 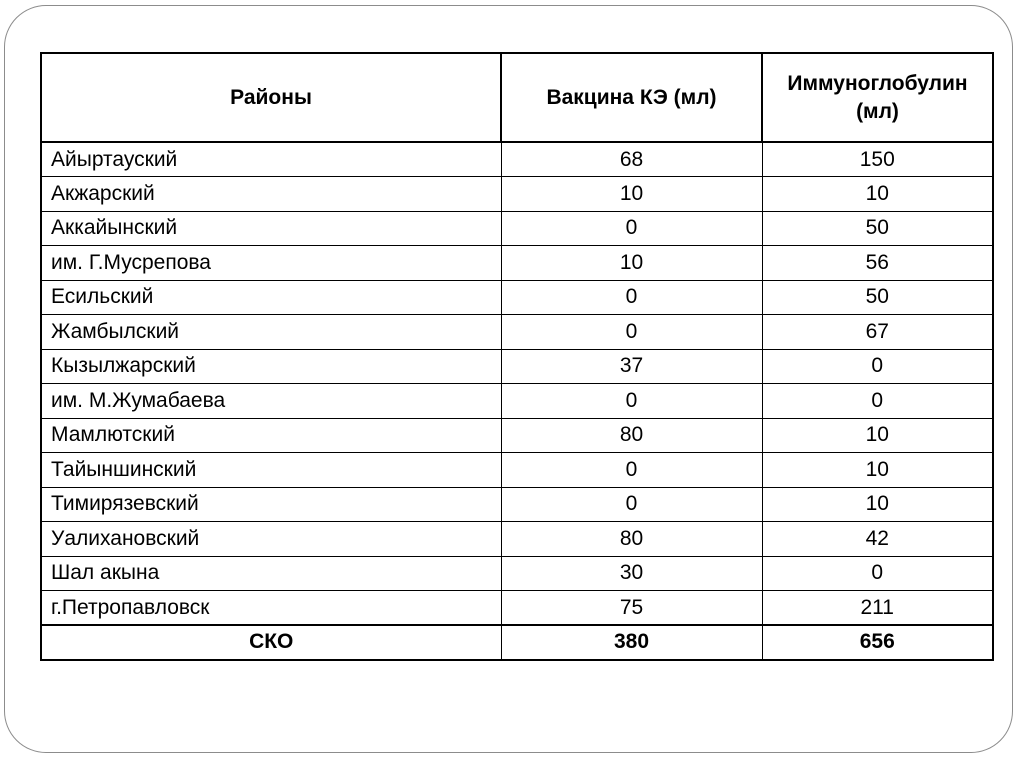 I want to click on table-row: Есильский 0 50, so click(x=517, y=297).